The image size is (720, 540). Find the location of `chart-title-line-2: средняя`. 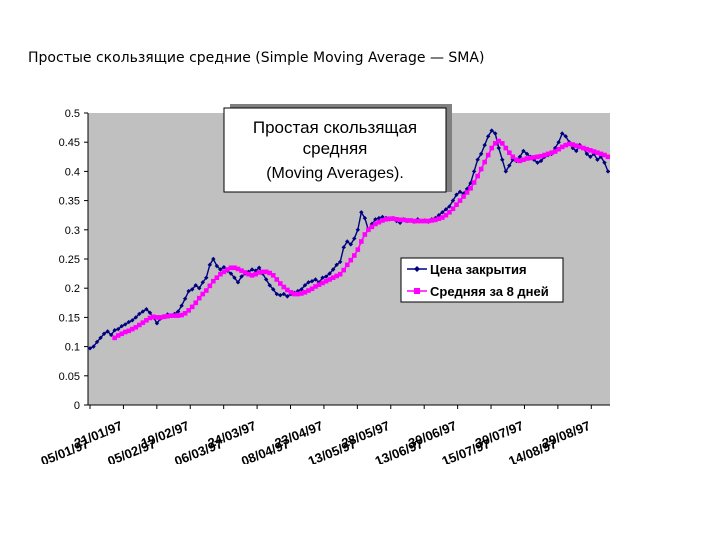

chart-title-line-2: средняя is located at coordinates (335, 148).